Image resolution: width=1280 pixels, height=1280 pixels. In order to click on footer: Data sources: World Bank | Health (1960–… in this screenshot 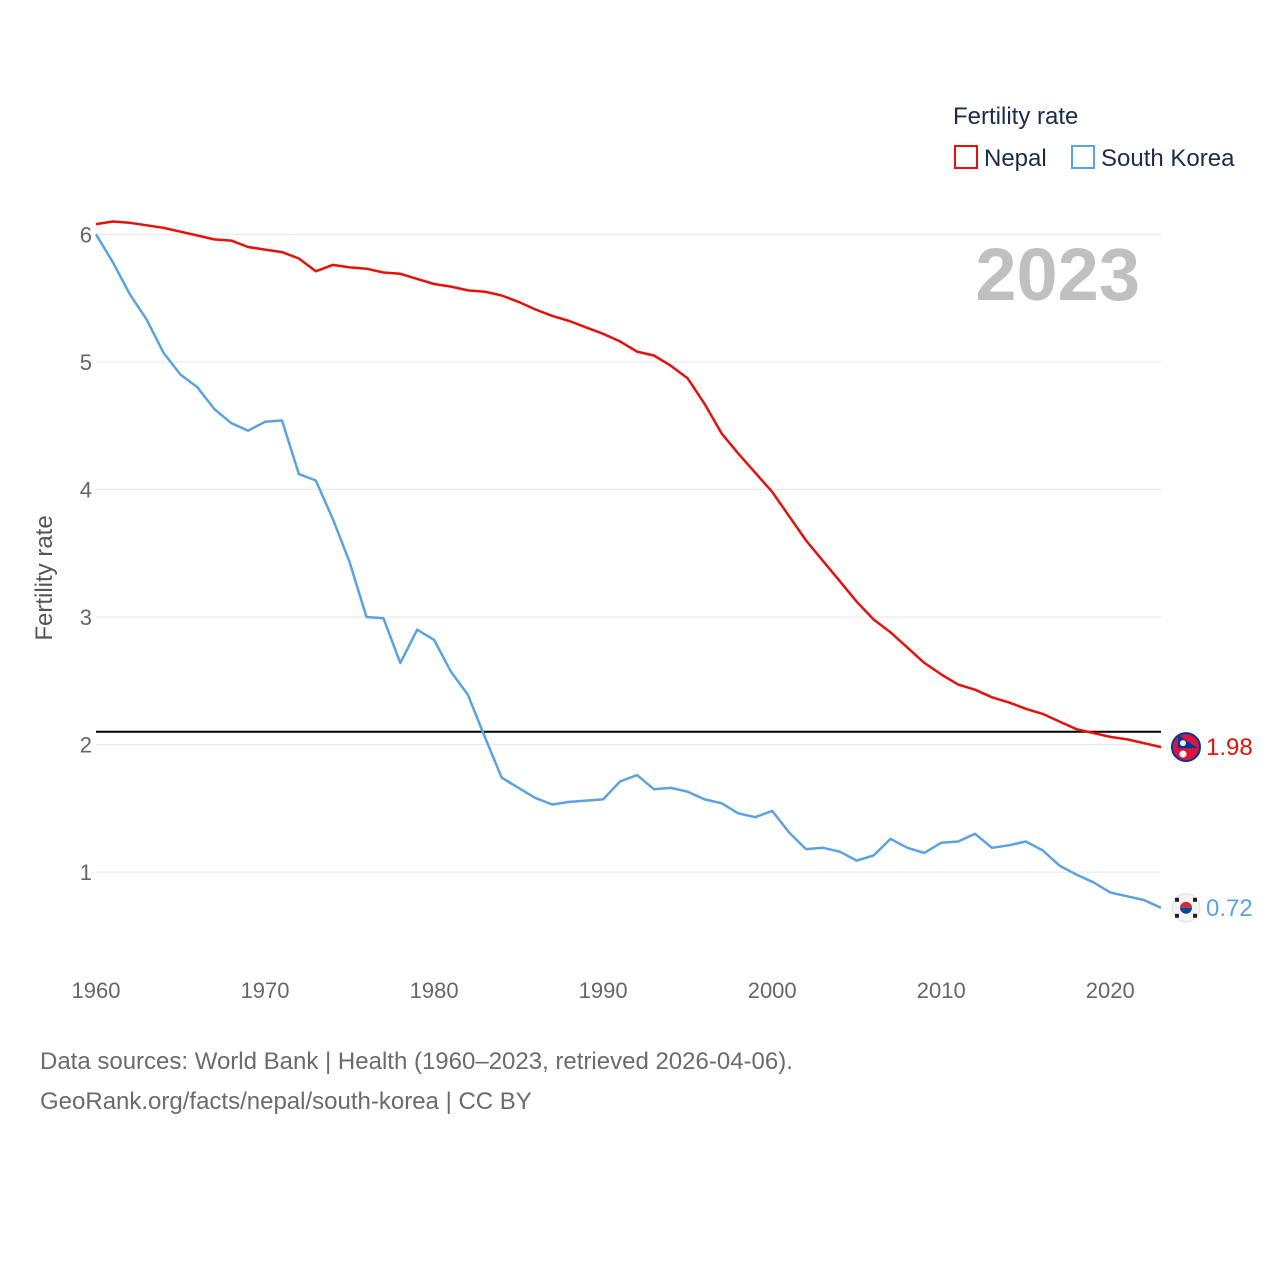, I will do `click(416, 1082)`.